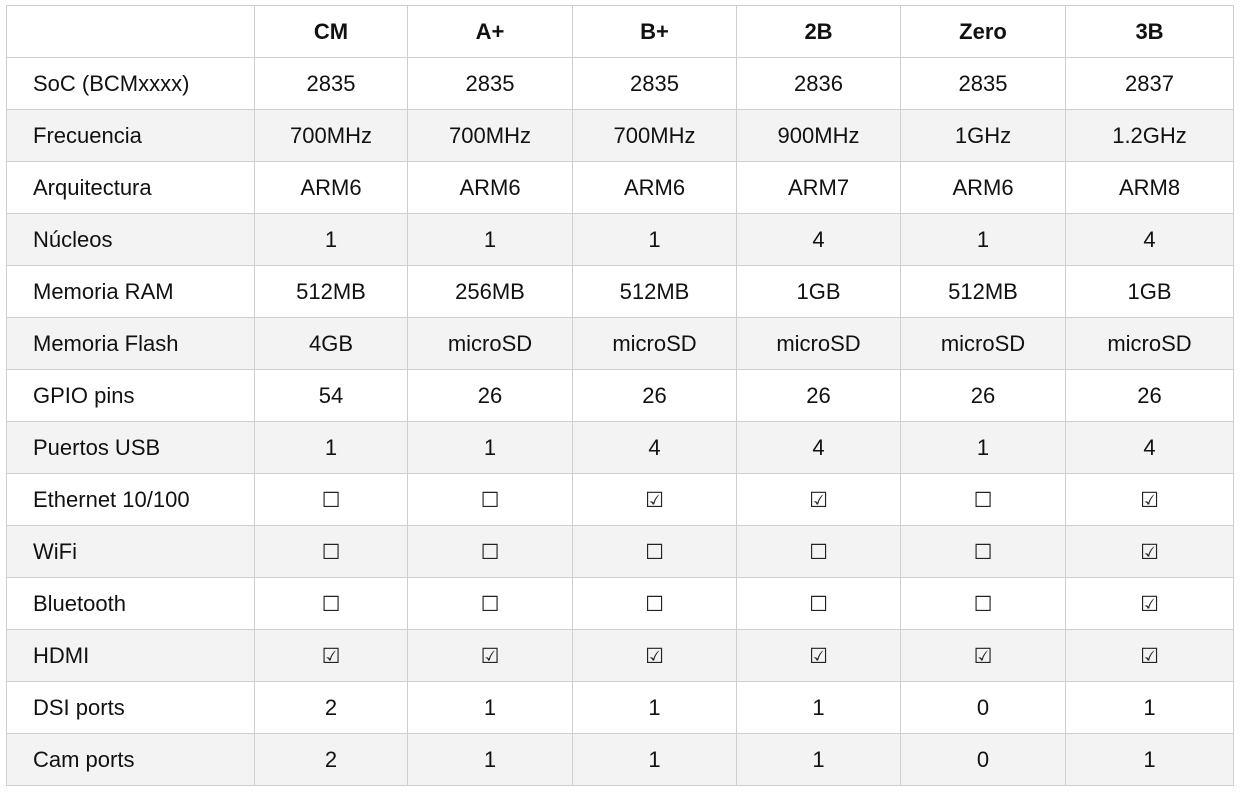 This screenshot has height=806, width=1240. I want to click on table-row: SoC (BCMxxxx) 2835 2835 2835 2836 2835 2837, so click(620, 83).